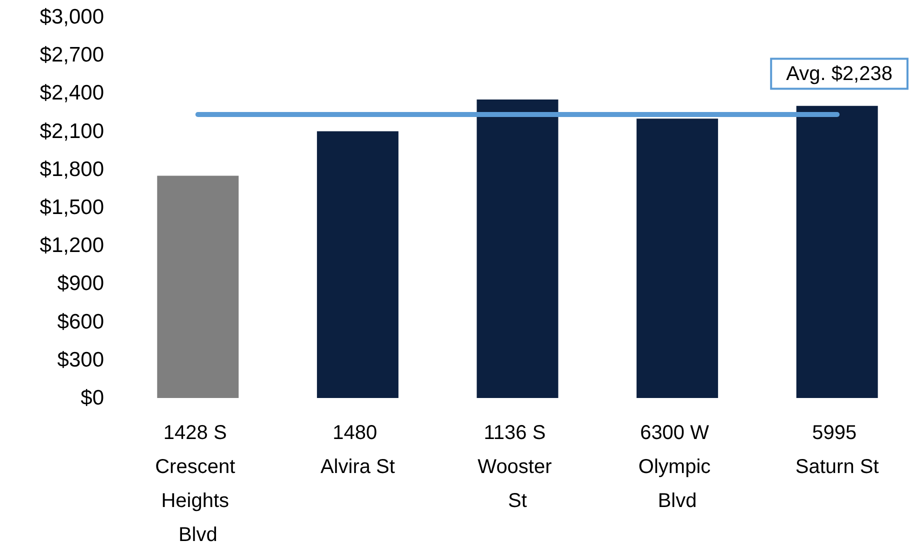 Image resolution: width=917 pixels, height=556 pixels. I want to click on x-tick-label: 5995 Saturn St, so click(837, 450).